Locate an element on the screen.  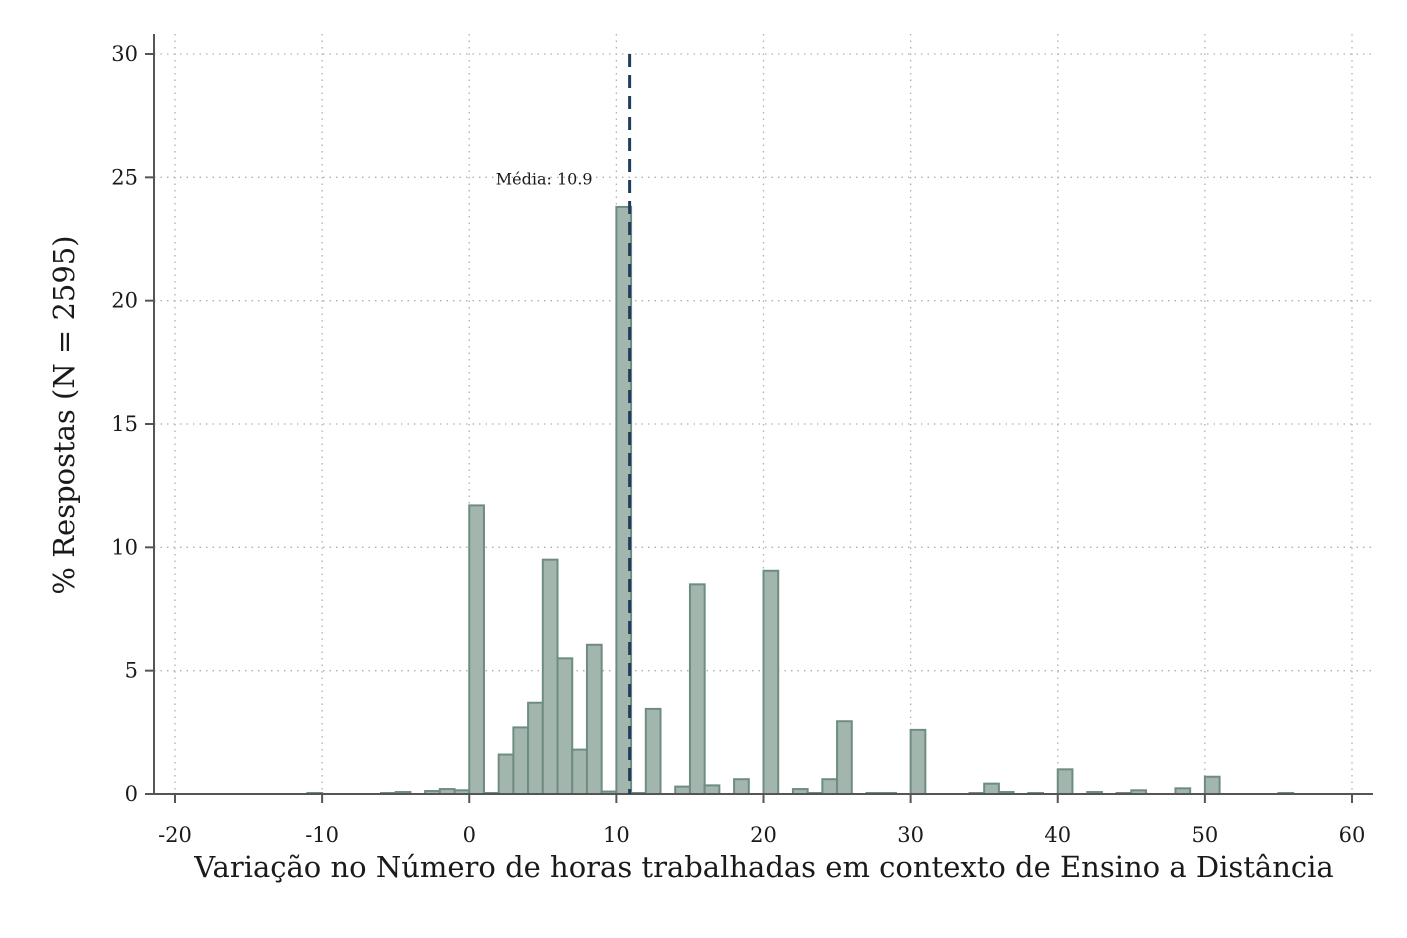
mean-marker: Média: 10.9 is located at coordinates (564, 424).